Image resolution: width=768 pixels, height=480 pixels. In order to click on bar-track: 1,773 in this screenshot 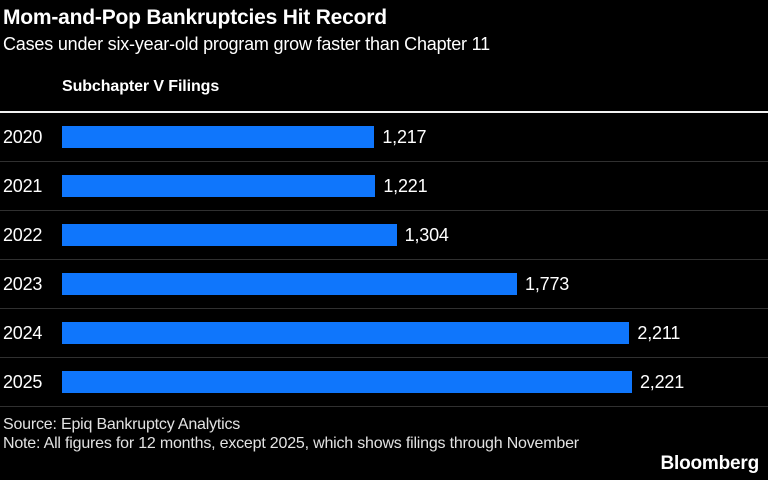, I will do `click(415, 284)`.